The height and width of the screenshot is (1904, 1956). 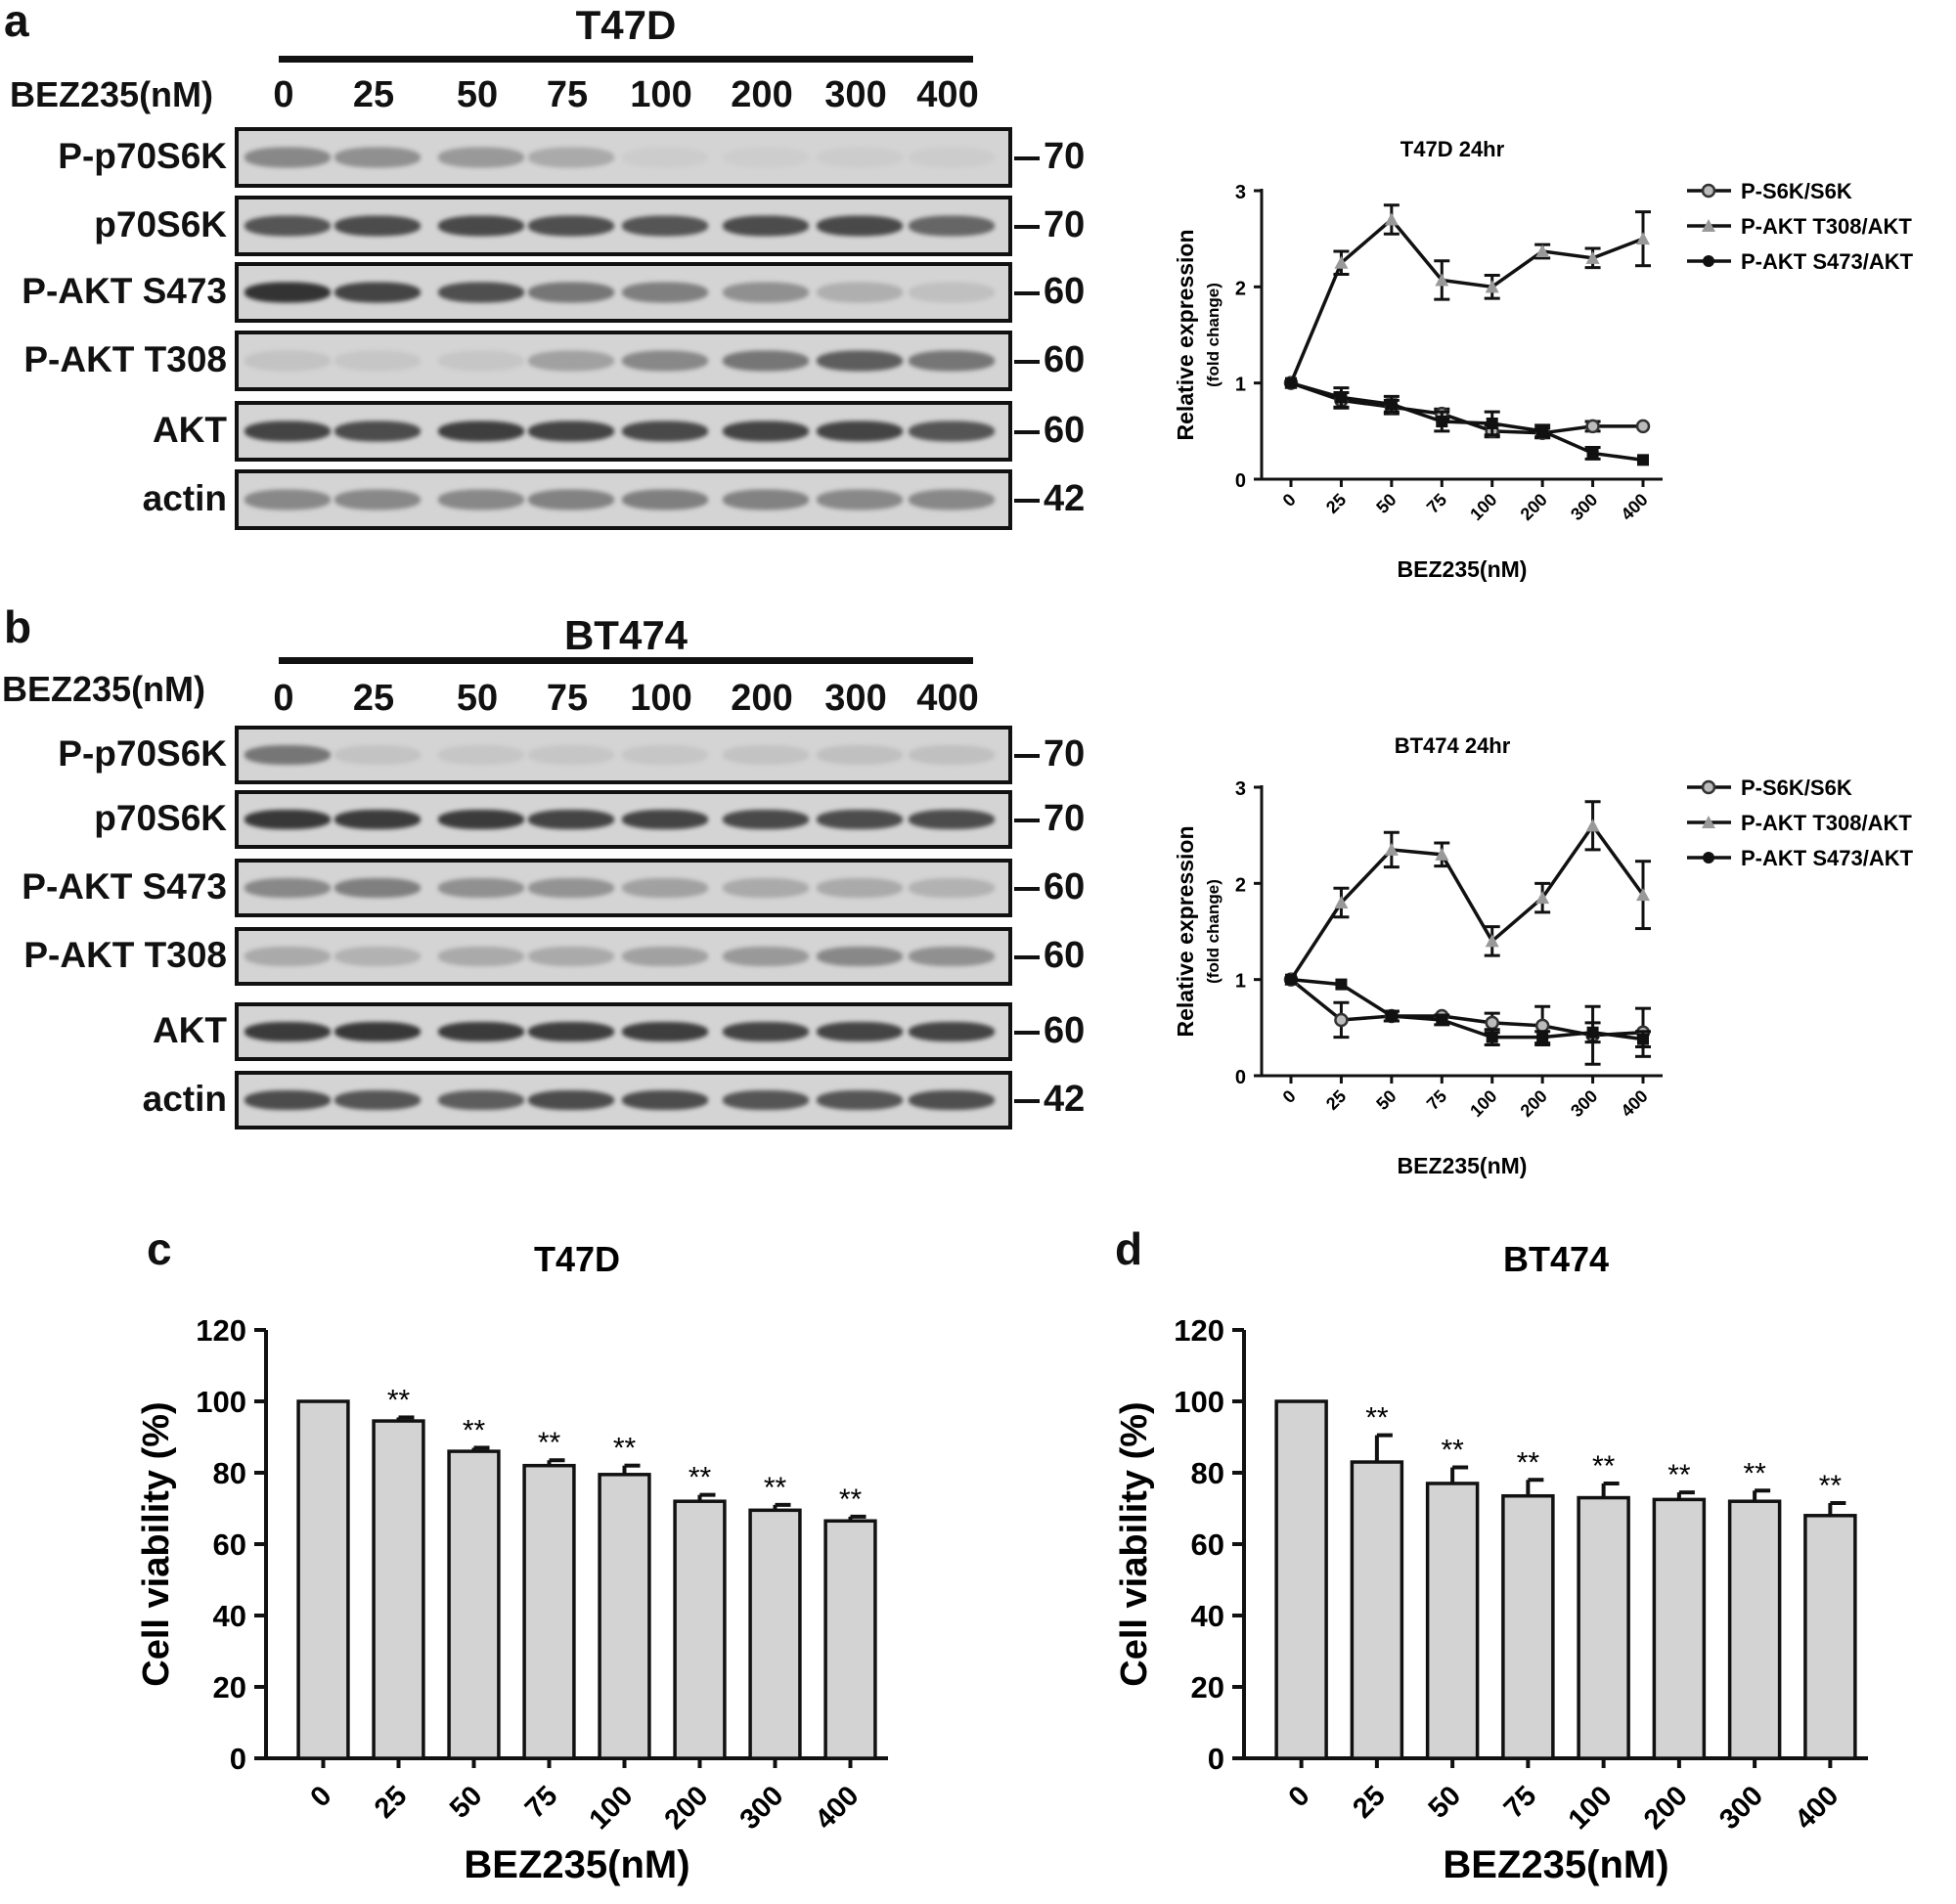 What do you see at coordinates (157, 1543) in the screenshot?
I see `y-axis-label: Cell viability (%)` at bounding box center [157, 1543].